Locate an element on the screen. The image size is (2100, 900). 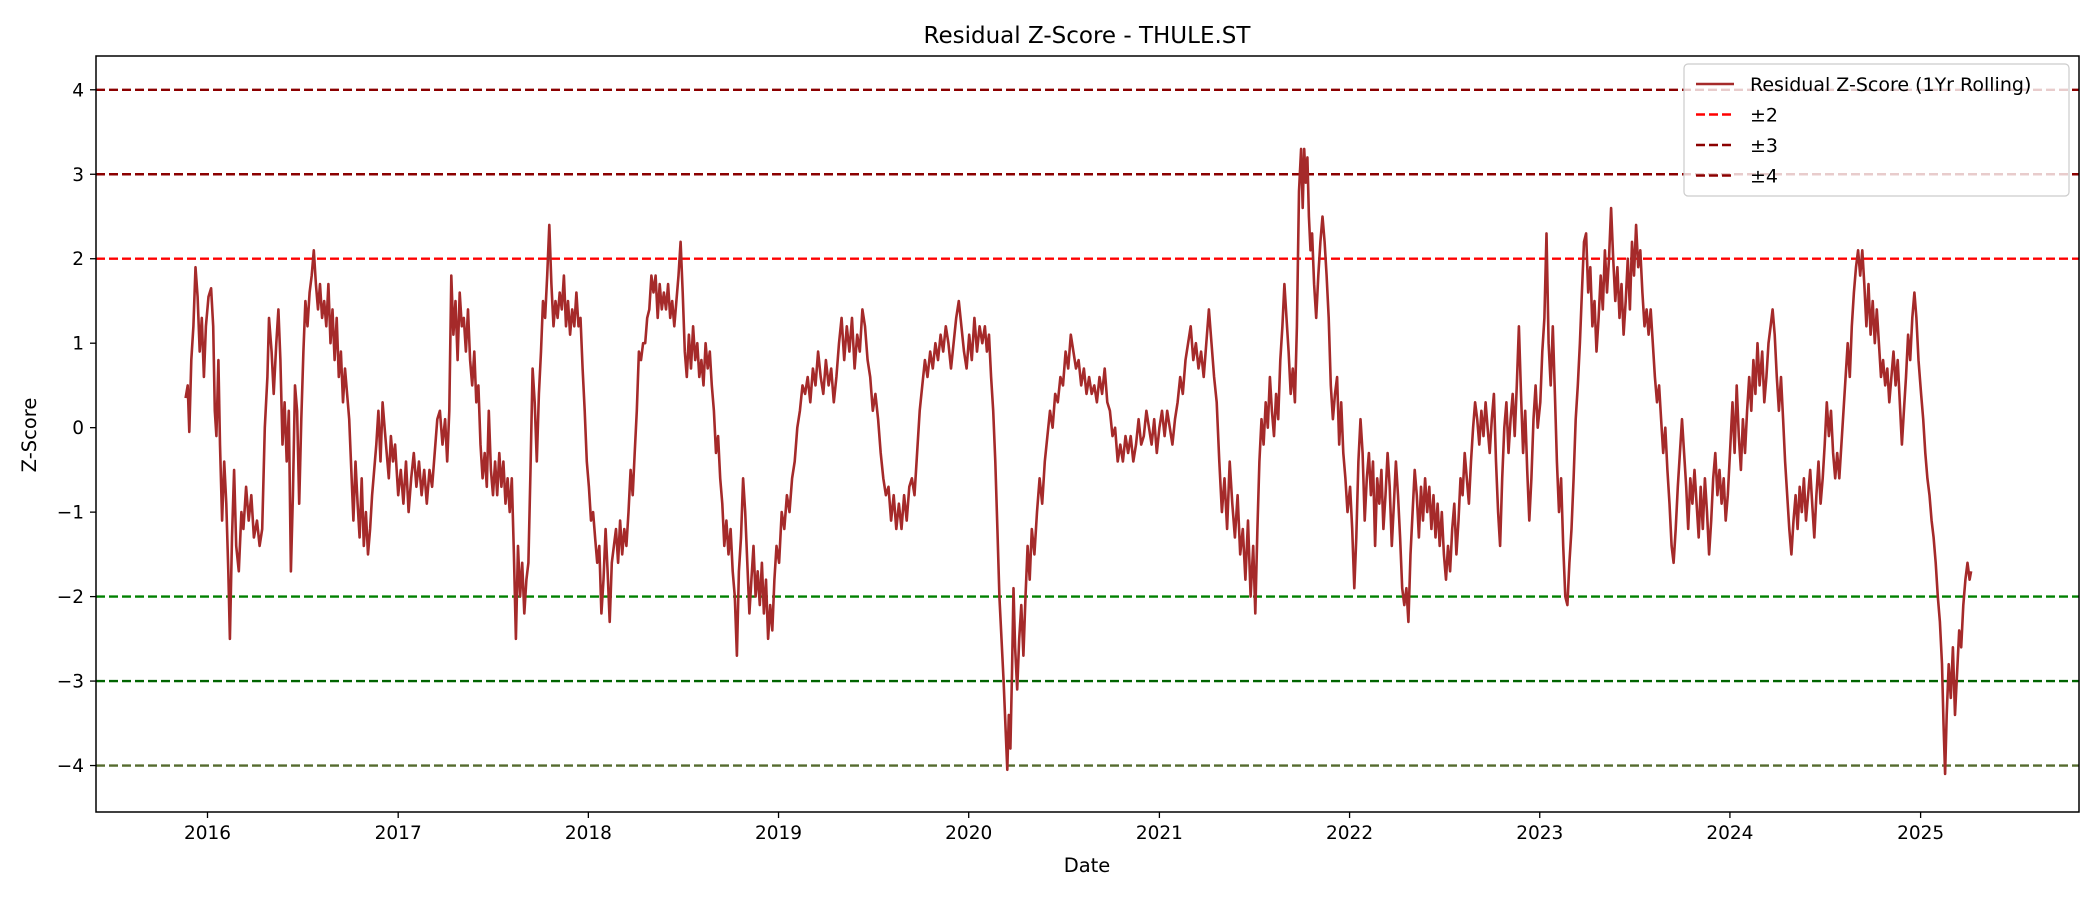
x-tick-label: 2016 is located at coordinates (207, 833).